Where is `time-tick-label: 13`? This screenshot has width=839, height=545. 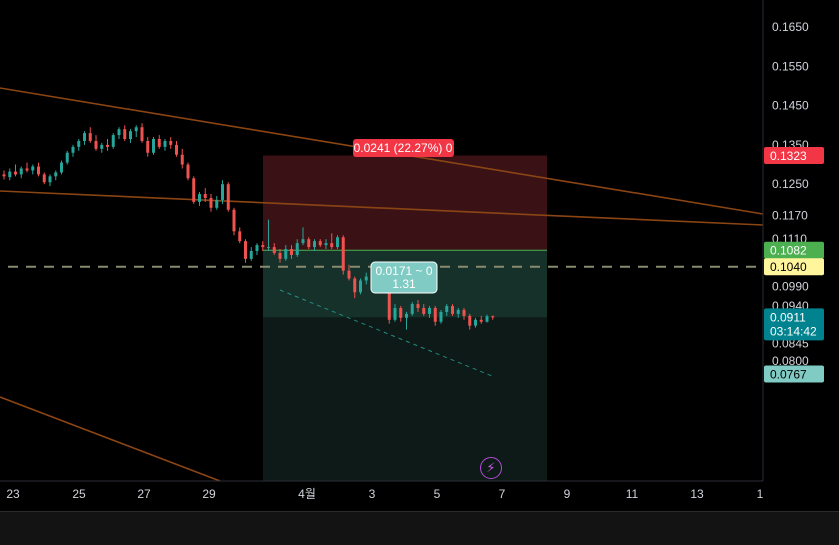
time-tick-label: 13 is located at coordinates (697, 494).